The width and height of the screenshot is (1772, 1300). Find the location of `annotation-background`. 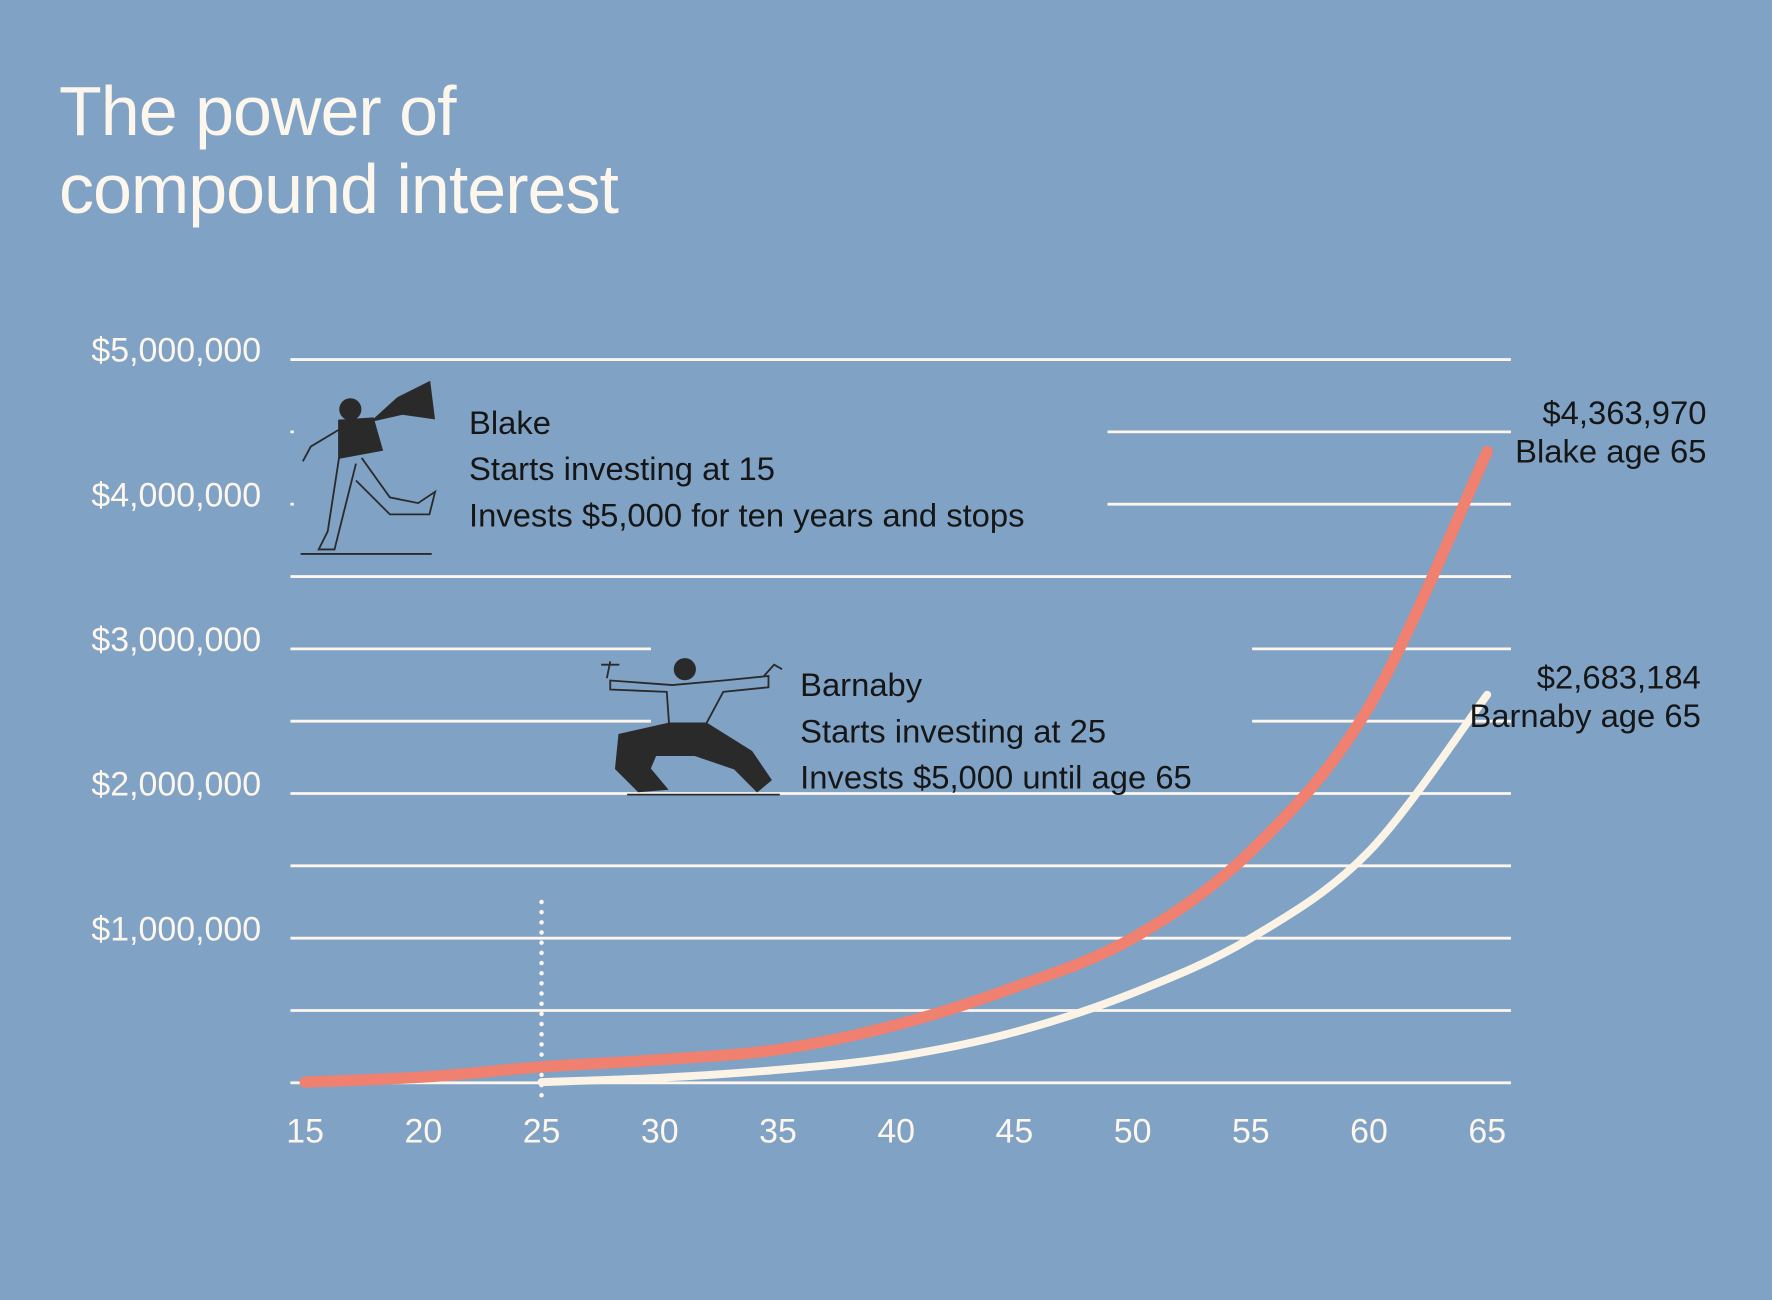

annotation-background is located at coordinates (951, 684).